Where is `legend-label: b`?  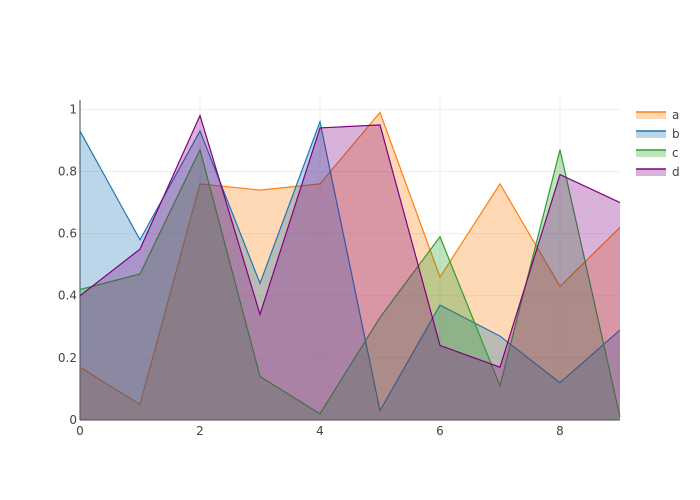
legend-label: b is located at coordinates (676, 134).